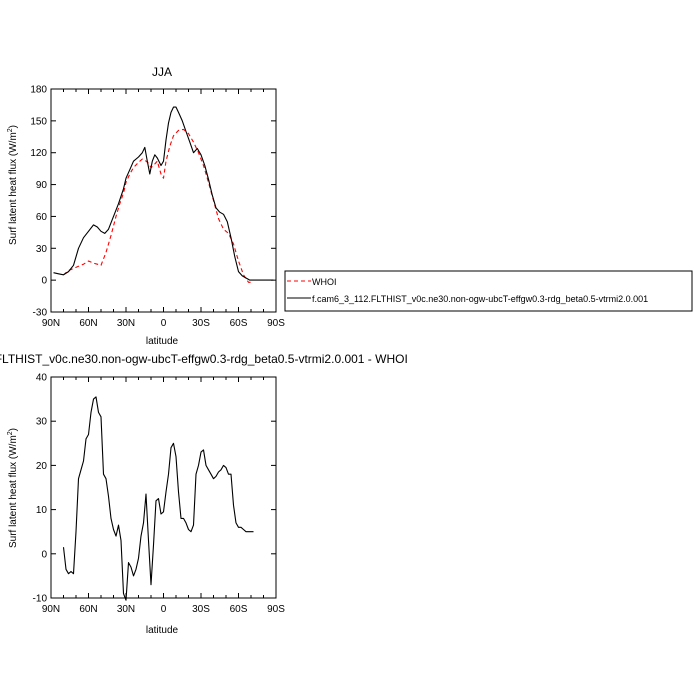 This screenshot has width=700, height=700. What do you see at coordinates (44, 281) in the screenshot?
I see `top-ytick-label: 0` at bounding box center [44, 281].